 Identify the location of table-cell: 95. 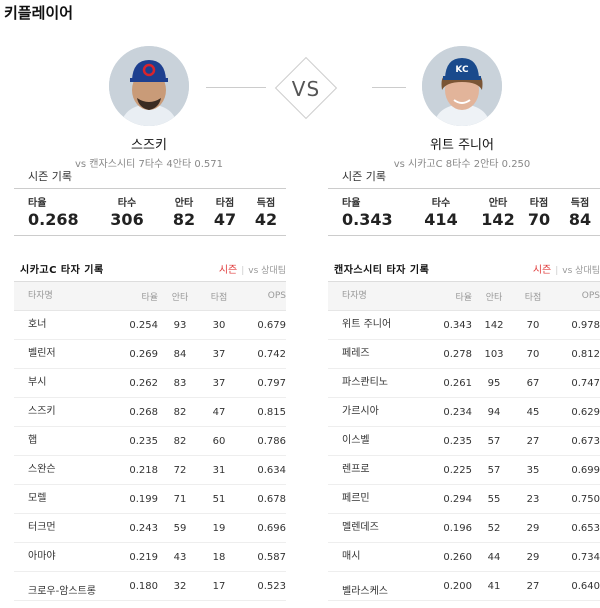
(494, 383).